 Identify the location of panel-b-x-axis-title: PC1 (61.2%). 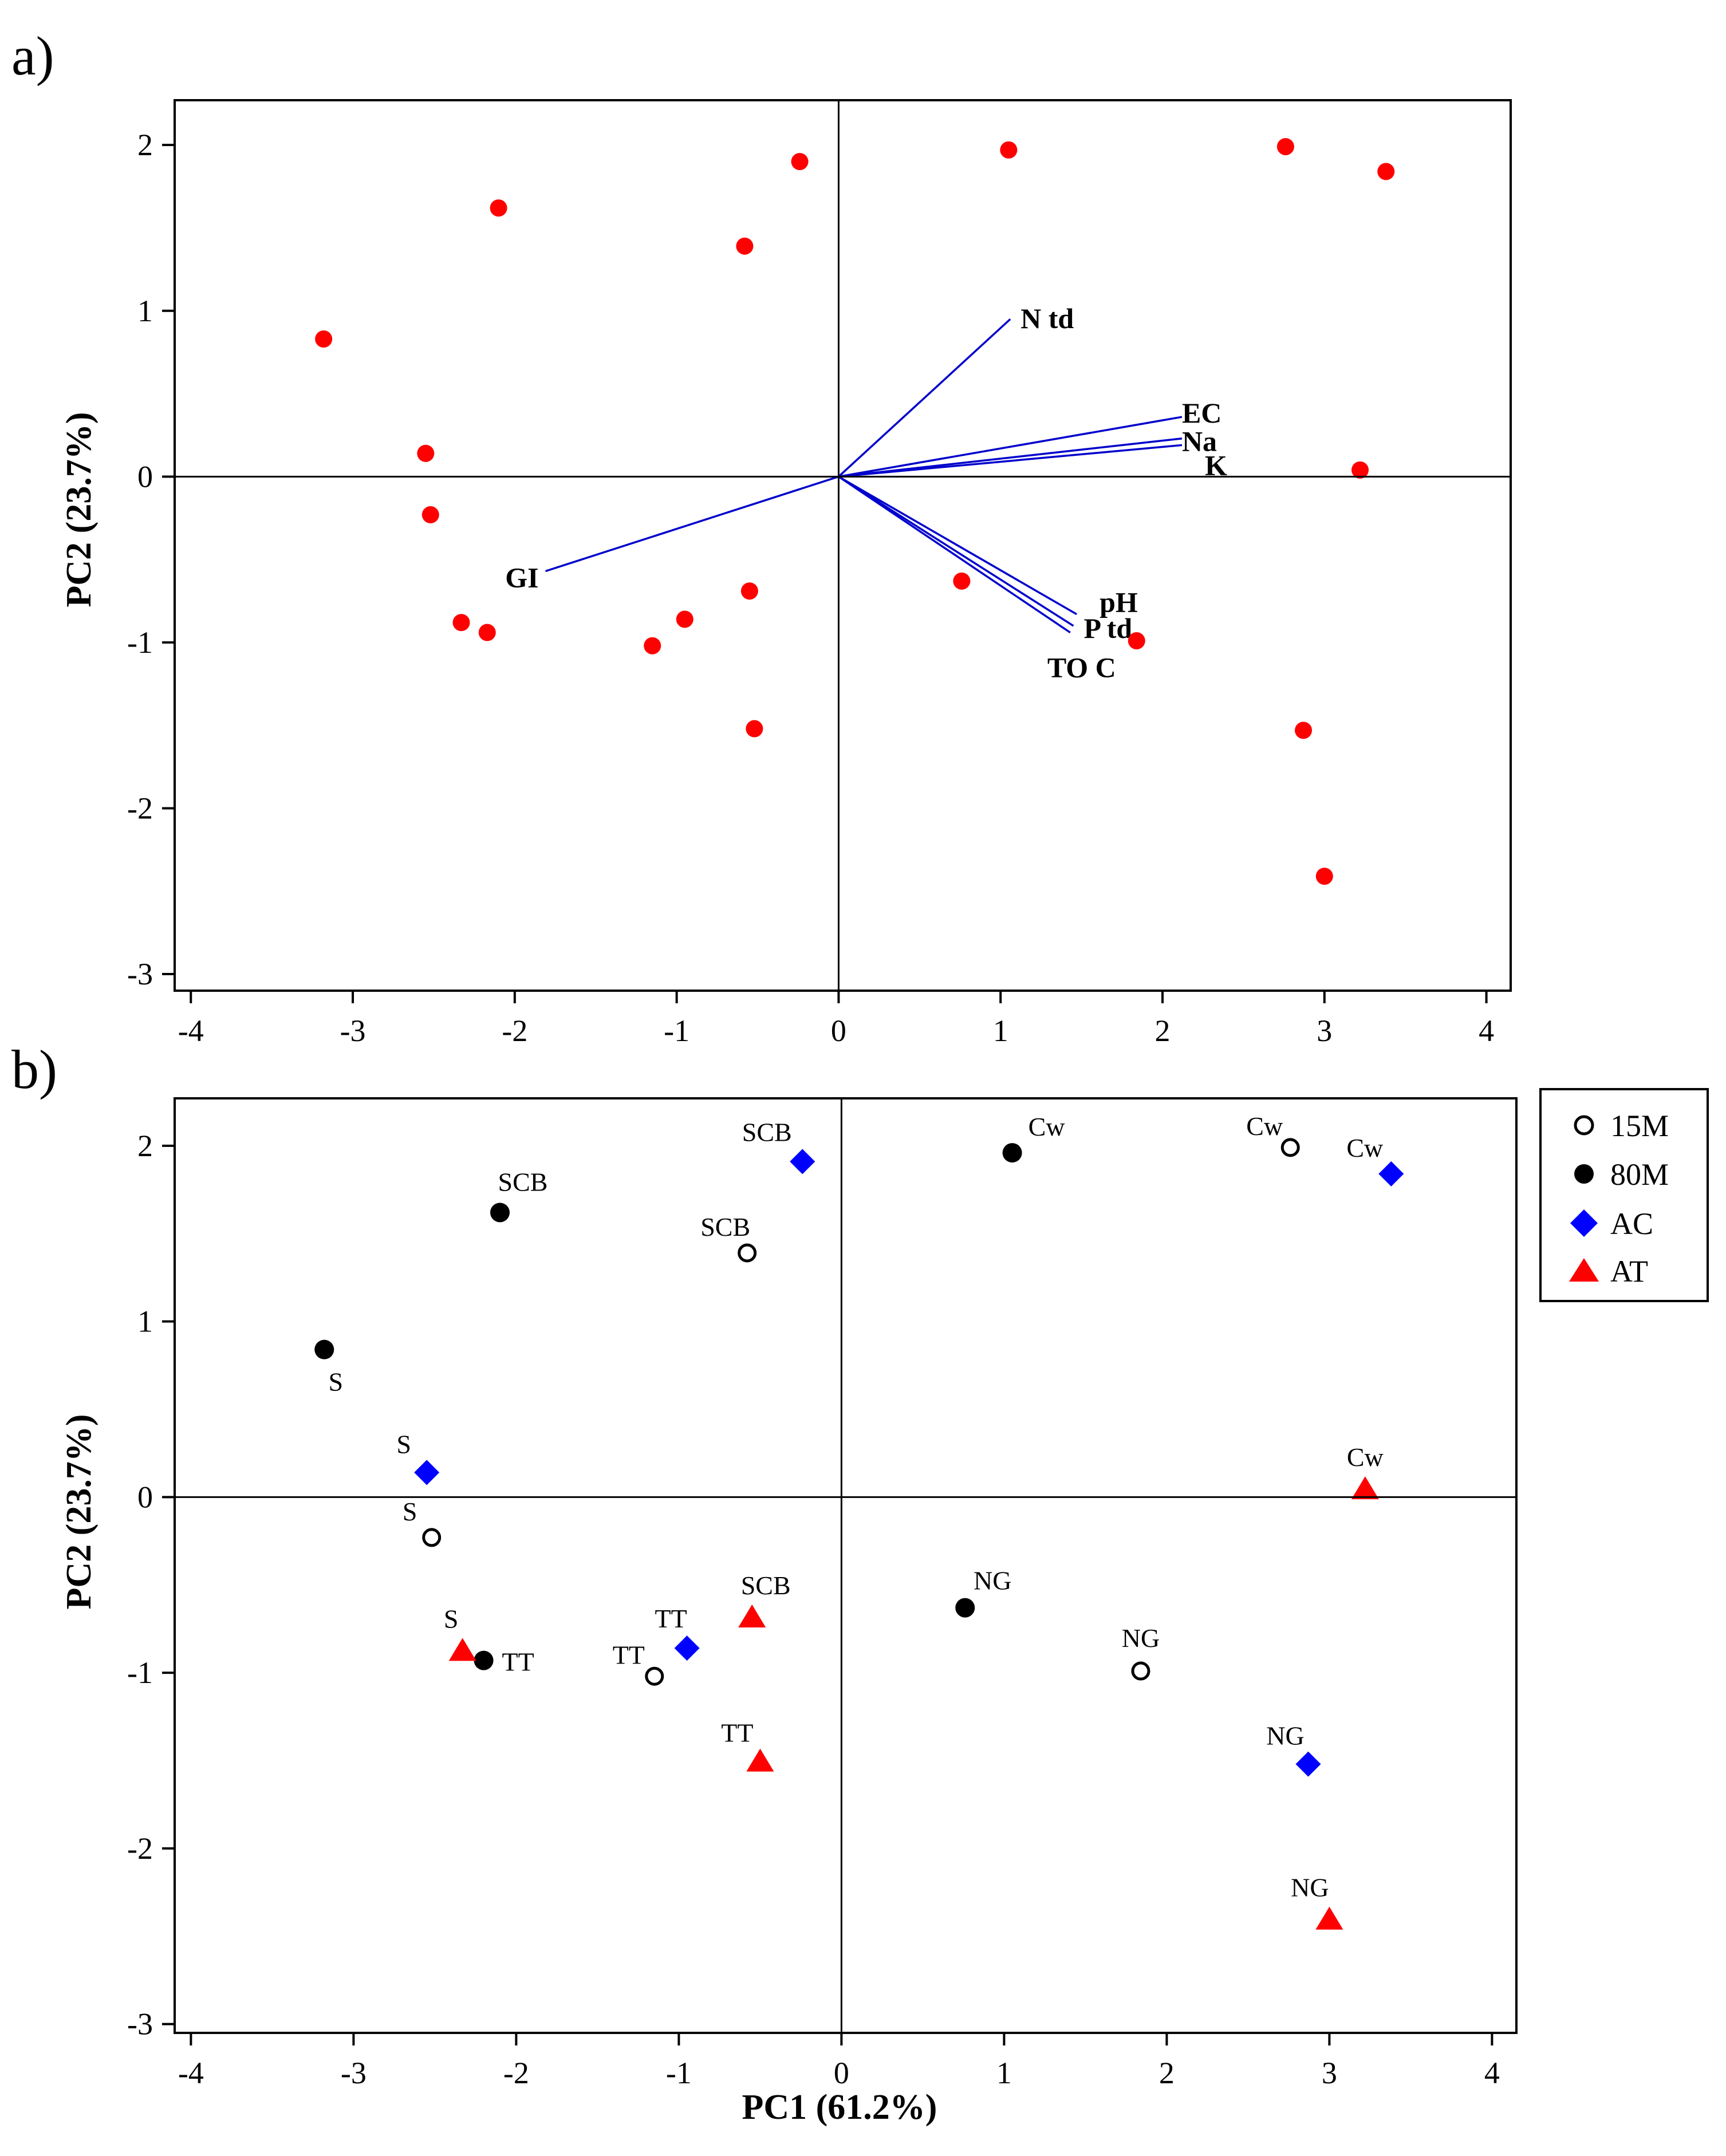
(839, 2107).